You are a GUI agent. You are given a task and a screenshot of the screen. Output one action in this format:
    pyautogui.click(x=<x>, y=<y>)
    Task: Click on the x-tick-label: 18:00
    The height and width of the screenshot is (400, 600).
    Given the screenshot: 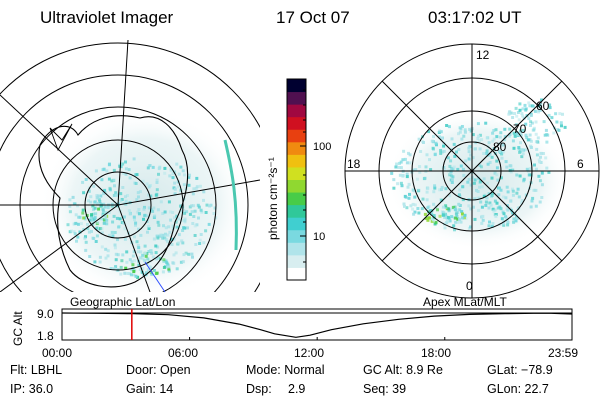 What is the action you would take?
    pyautogui.click(x=436, y=353)
    